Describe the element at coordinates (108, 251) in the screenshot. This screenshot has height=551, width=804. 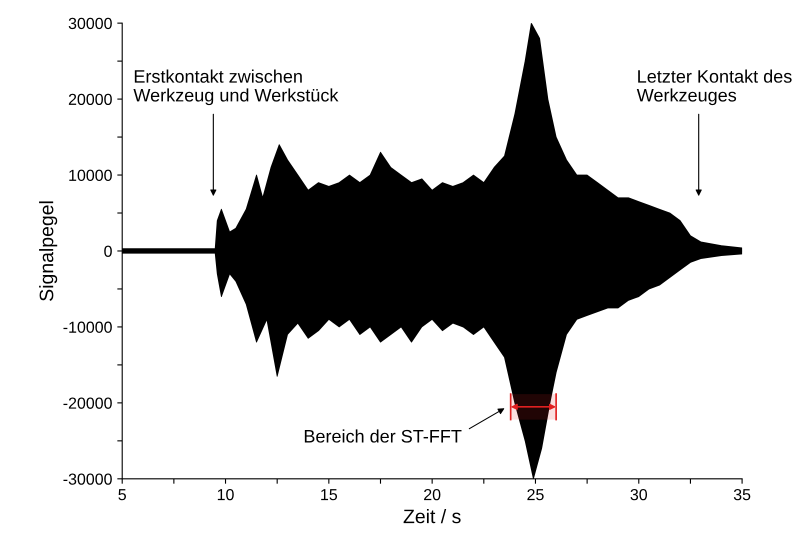
I see `y-tick-label: 0` at that location.